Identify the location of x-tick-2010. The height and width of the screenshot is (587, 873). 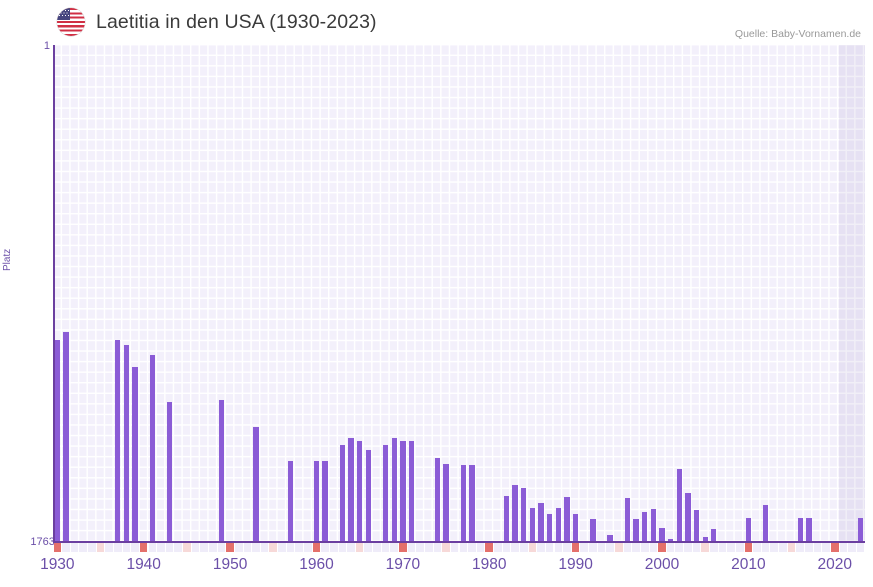
(748, 547).